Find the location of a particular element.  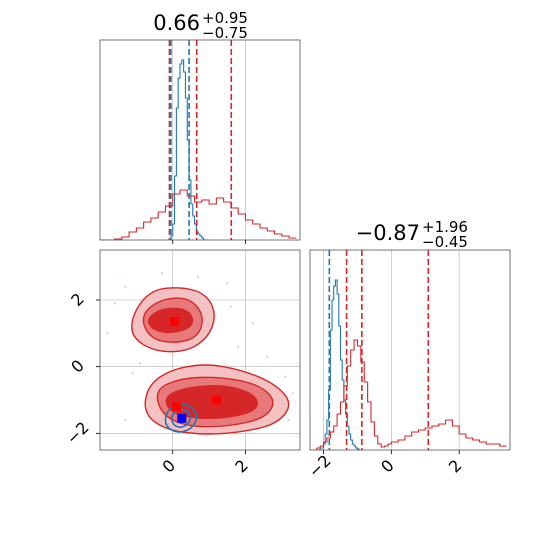

marginal-x-hist-blue is located at coordinates (189, 149).